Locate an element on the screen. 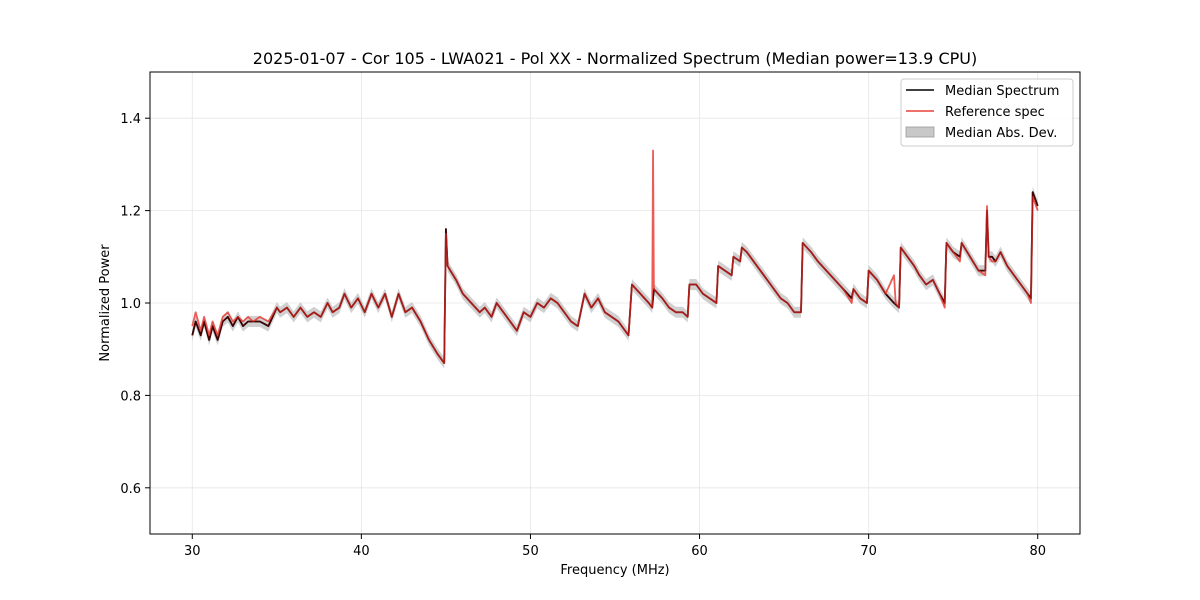 The height and width of the screenshot is (600, 1200). legend-median-label: Median Spectrum is located at coordinates (1002, 91).